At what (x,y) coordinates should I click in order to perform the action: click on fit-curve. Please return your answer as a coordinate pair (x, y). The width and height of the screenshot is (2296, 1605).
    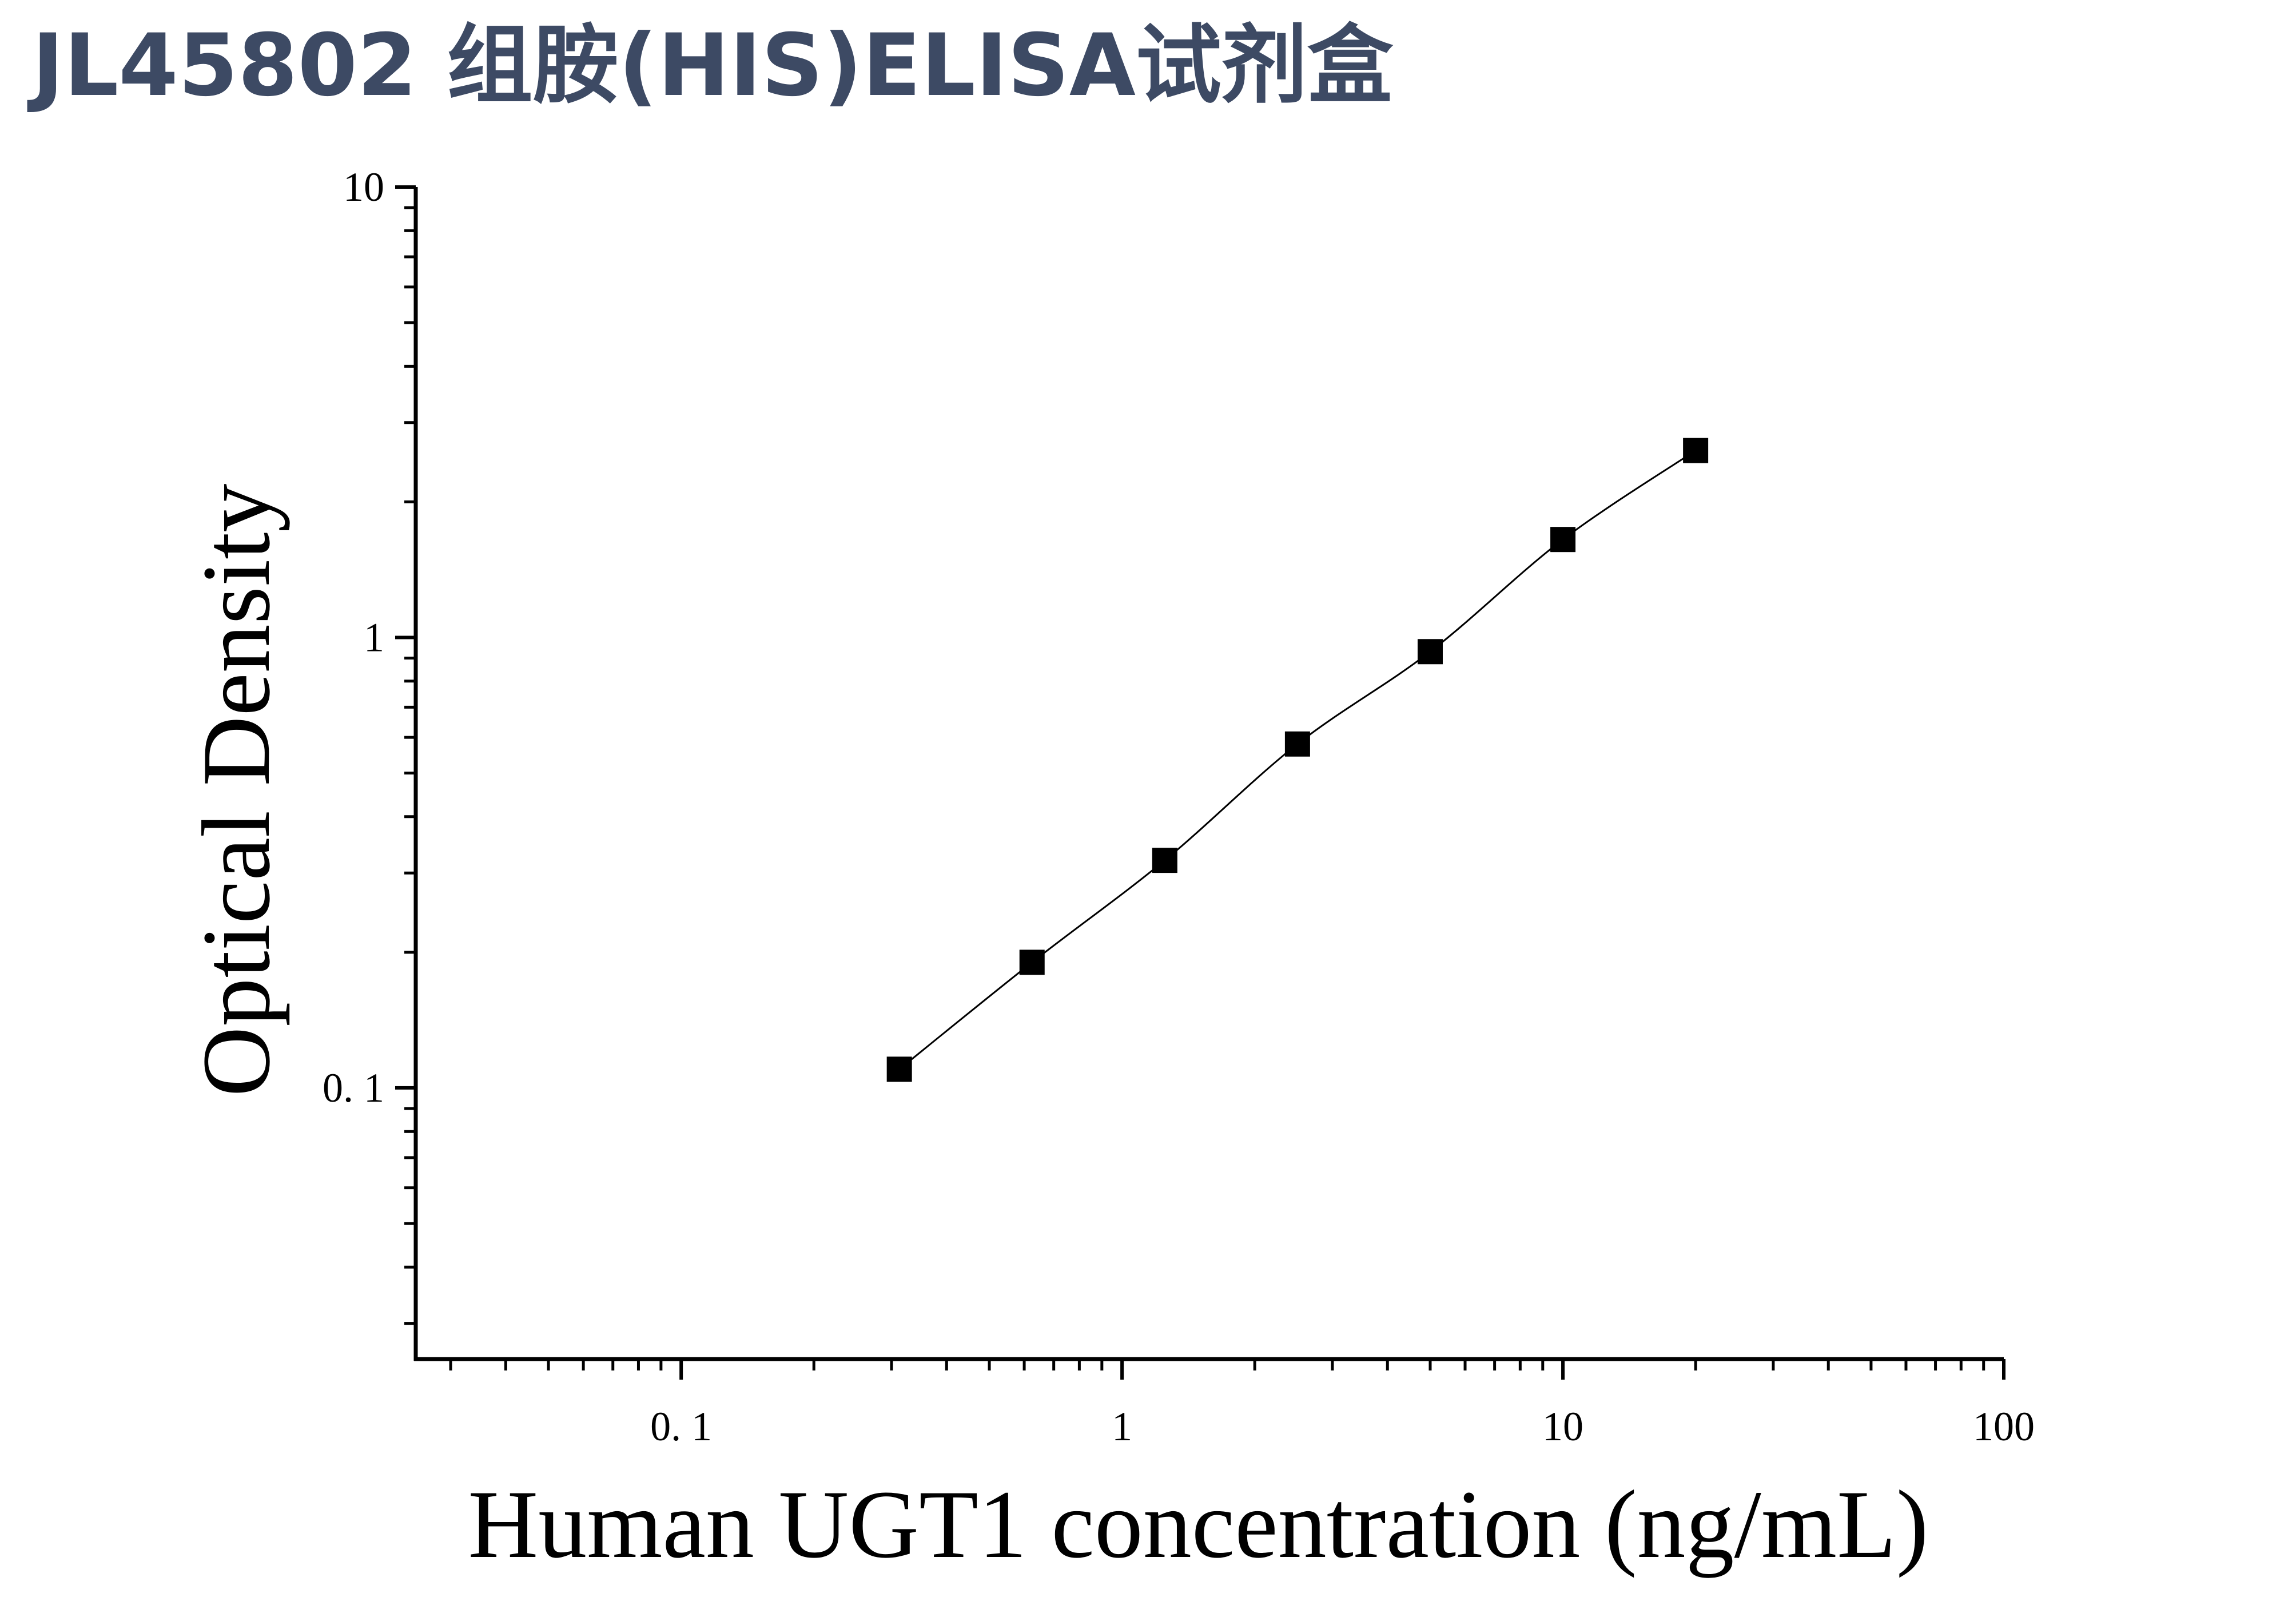
    Looking at the image, I should click on (1297, 760).